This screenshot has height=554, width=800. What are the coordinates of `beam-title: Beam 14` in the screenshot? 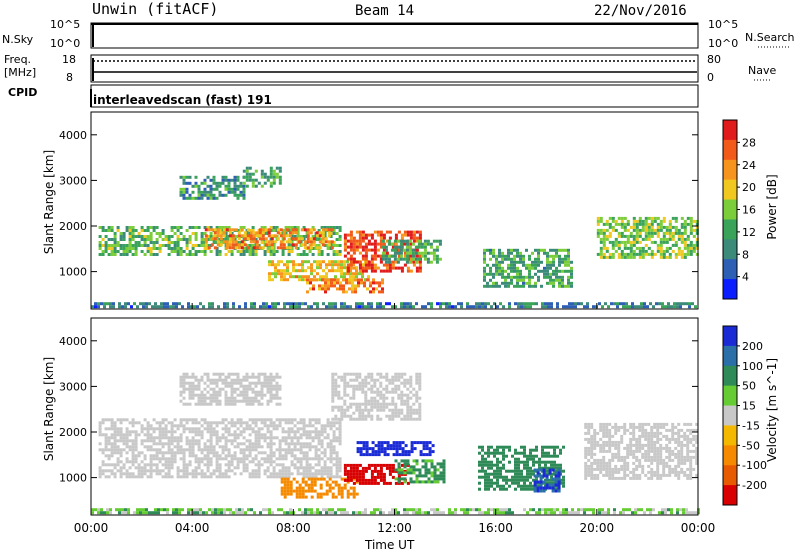 It's located at (385, 11).